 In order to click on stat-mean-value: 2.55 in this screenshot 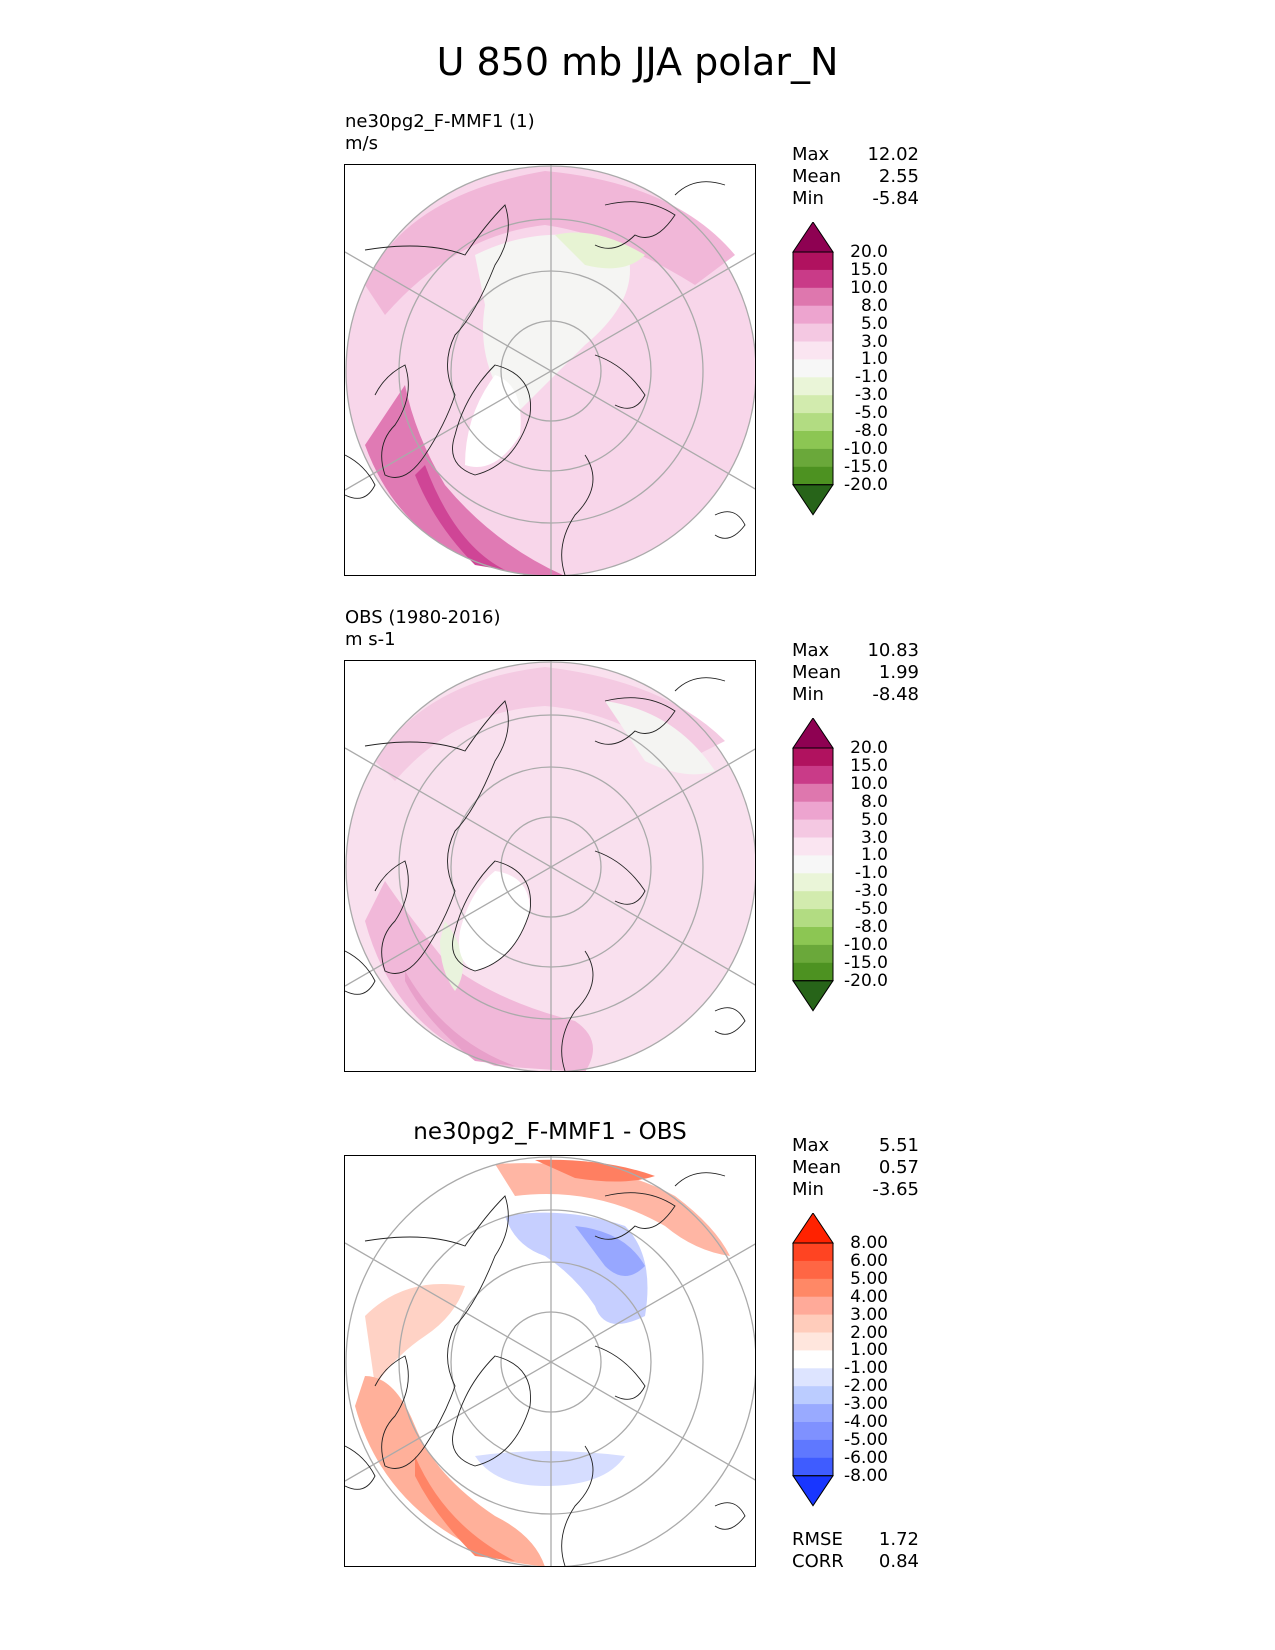, I will do `click(898, 176)`.